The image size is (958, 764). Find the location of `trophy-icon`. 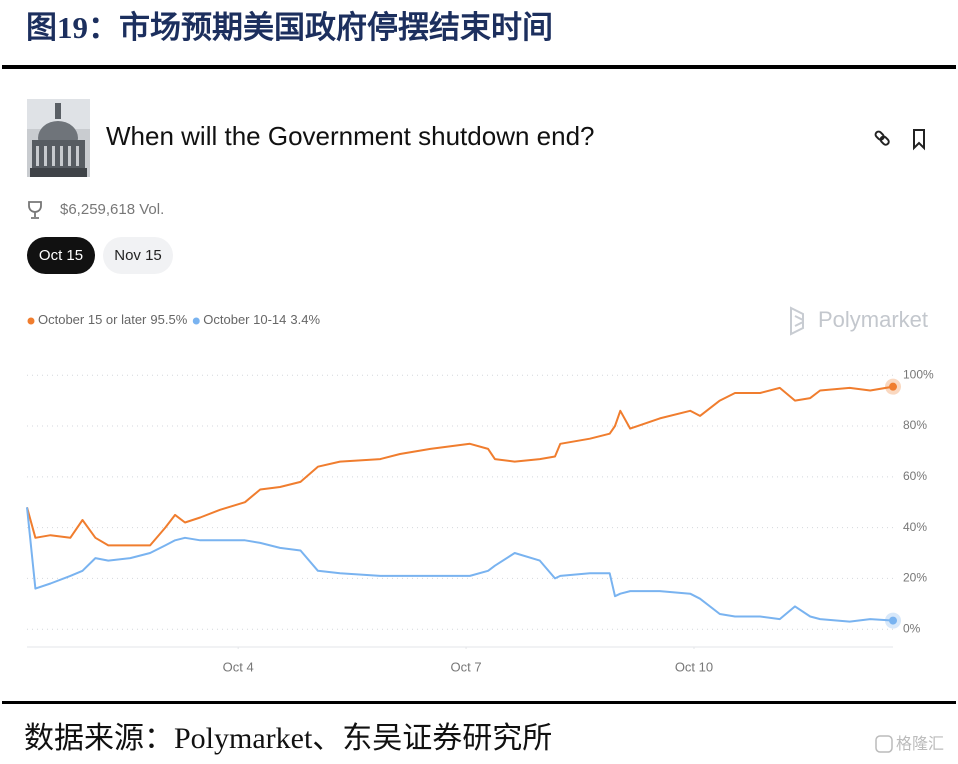

trophy-icon is located at coordinates (35, 210).